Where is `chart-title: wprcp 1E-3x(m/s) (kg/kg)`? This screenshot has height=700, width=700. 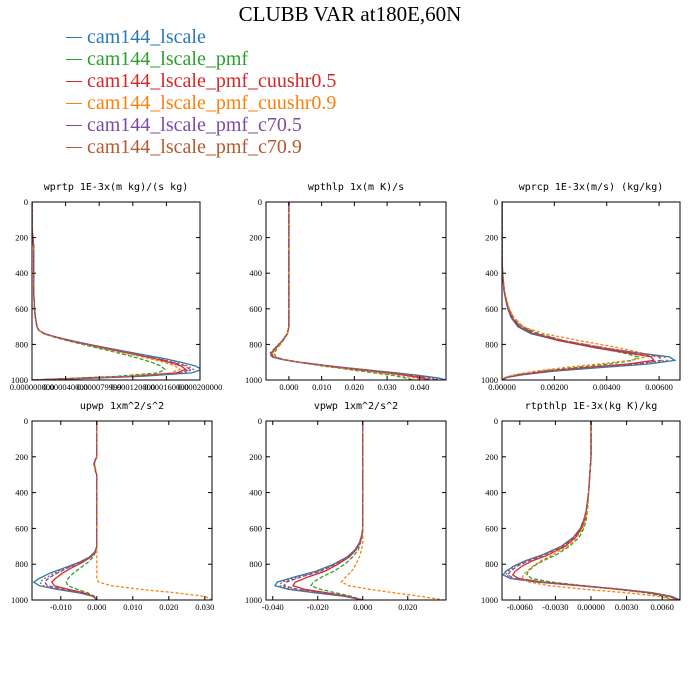
chart-title: wprcp 1E-3x(m/s) (kg/kg) is located at coordinates (591, 187).